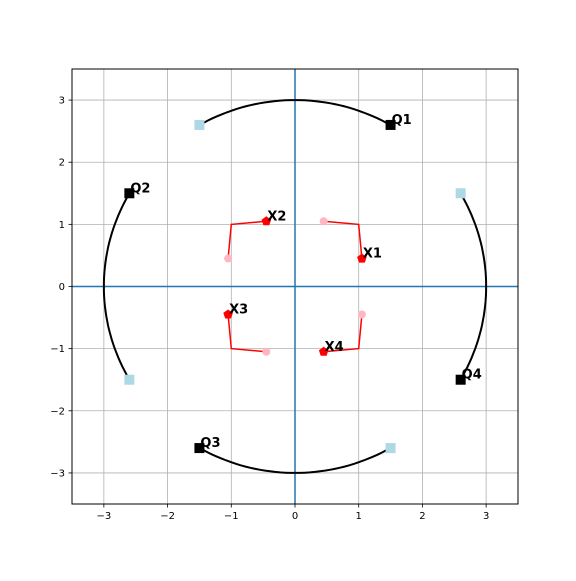 Image resolution: width=576 pixels, height=581 pixels. Describe the element at coordinates (62, 101) in the screenshot. I see `y-tick-label: 3` at that location.